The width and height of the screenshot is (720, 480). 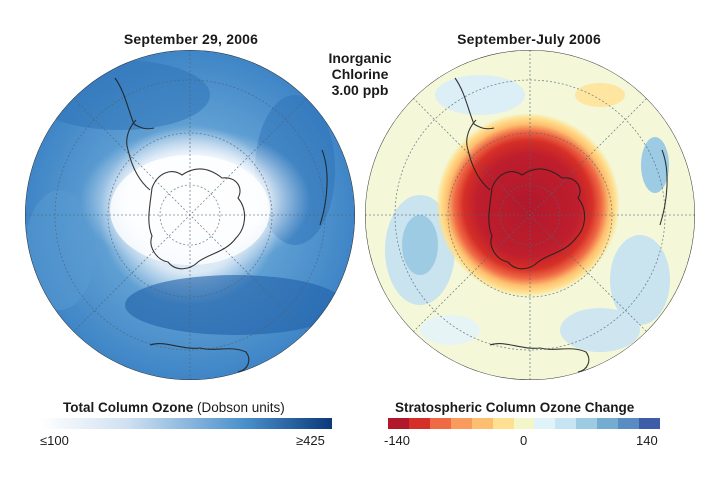 I want to click on scenario-label: Inorganic Chlorine 3.00 ppb, so click(x=360, y=74).